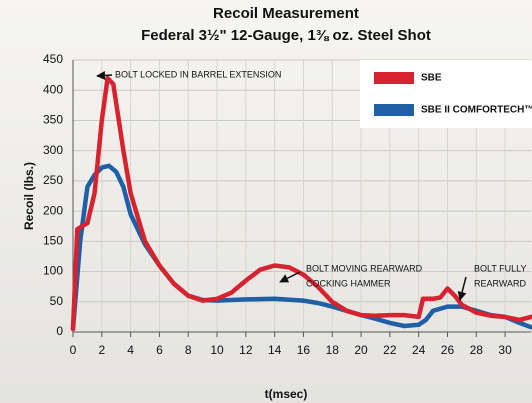 The width and height of the screenshot is (532, 403). What do you see at coordinates (333, 350) in the screenshot?
I see `x-tick-label: 18` at bounding box center [333, 350].